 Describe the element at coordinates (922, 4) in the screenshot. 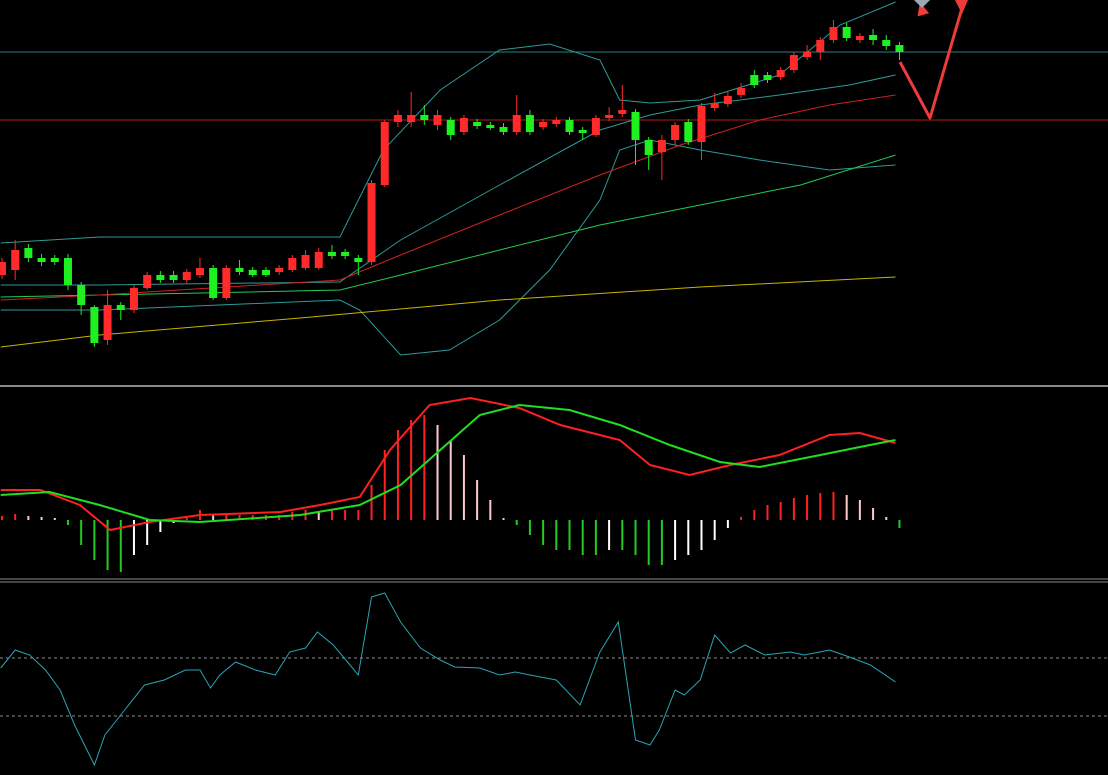

I see `marker-diamond` at that location.